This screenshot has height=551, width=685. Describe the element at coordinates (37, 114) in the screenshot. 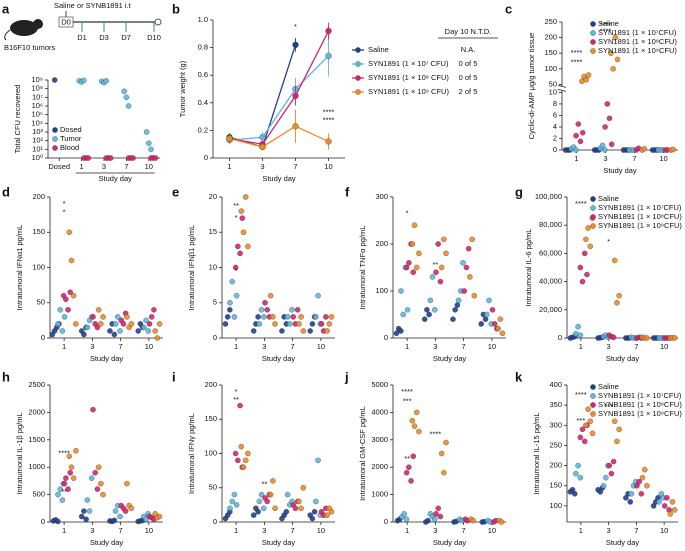

I see `y-tick-label: 10⁵` at that location.